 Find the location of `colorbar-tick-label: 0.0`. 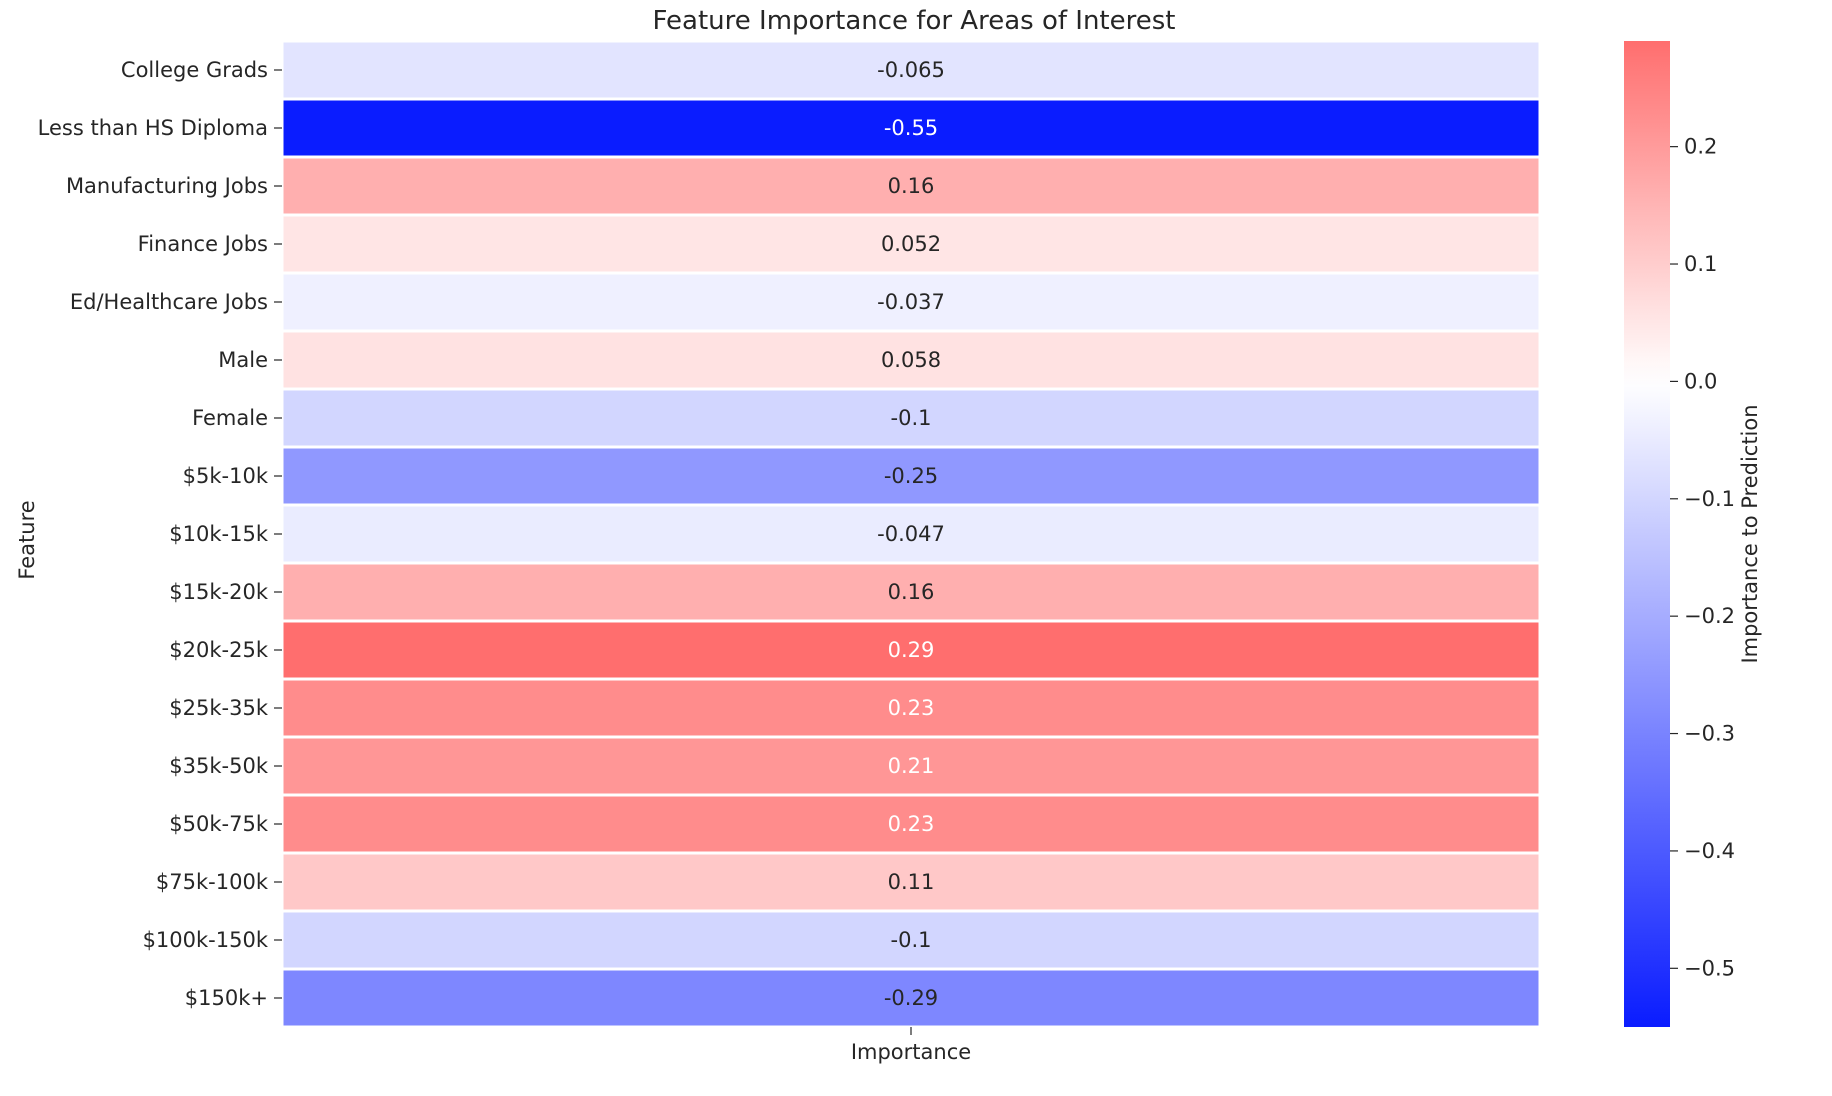

colorbar-tick-label: 0.0 is located at coordinates (1700, 381).